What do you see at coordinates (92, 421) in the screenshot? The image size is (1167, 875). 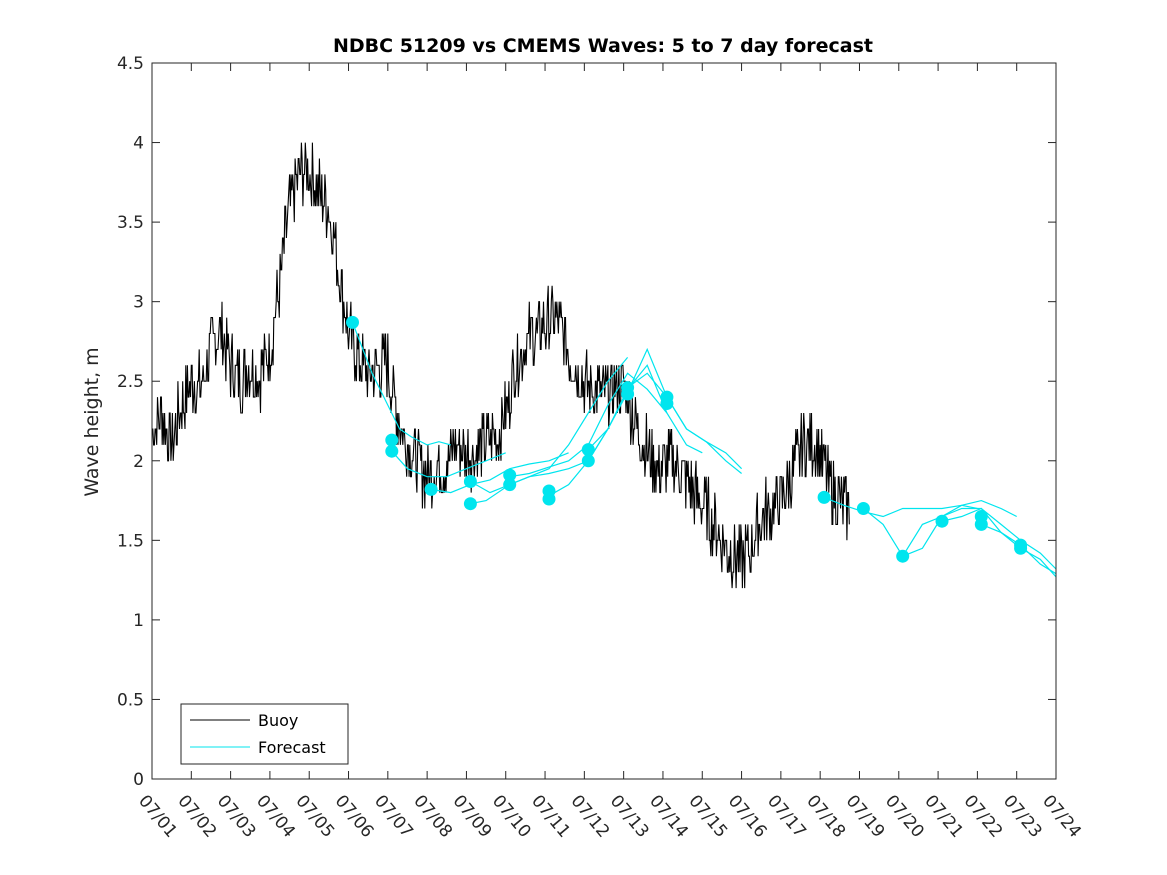 I see `y-axis-label: Wave height, m` at bounding box center [92, 421].